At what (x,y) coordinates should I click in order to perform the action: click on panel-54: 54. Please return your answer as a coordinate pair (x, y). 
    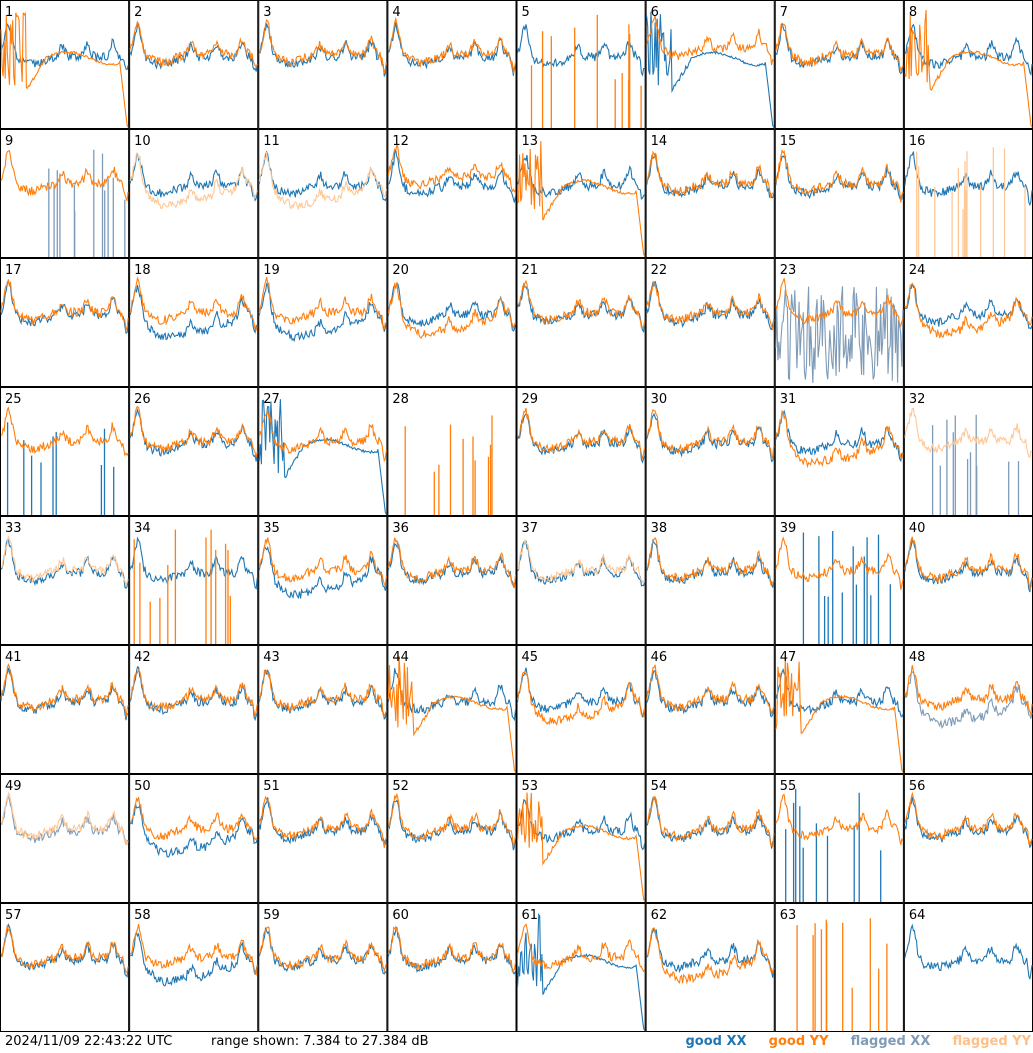
    Looking at the image, I should click on (710, 838).